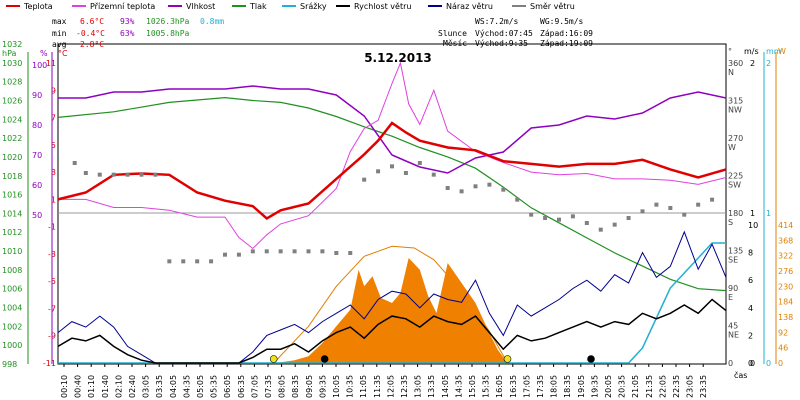  Describe the element at coordinates (731, 72) in the screenshot. I see `axis-dir-compass: N` at that location.